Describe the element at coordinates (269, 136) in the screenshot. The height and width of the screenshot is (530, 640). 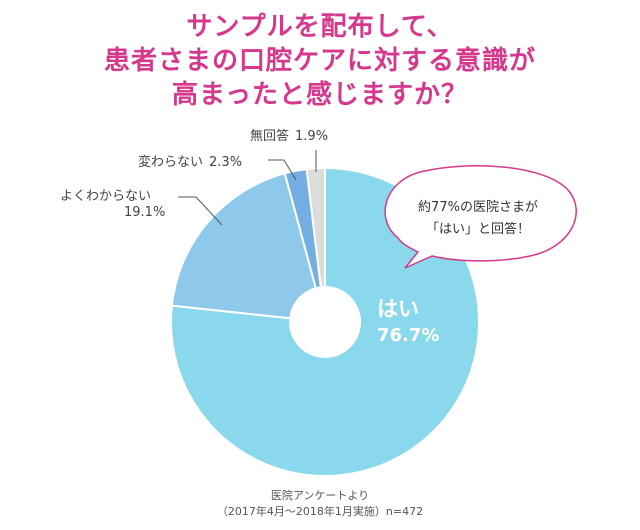
I see `no-answer-name: 無回答` at that location.